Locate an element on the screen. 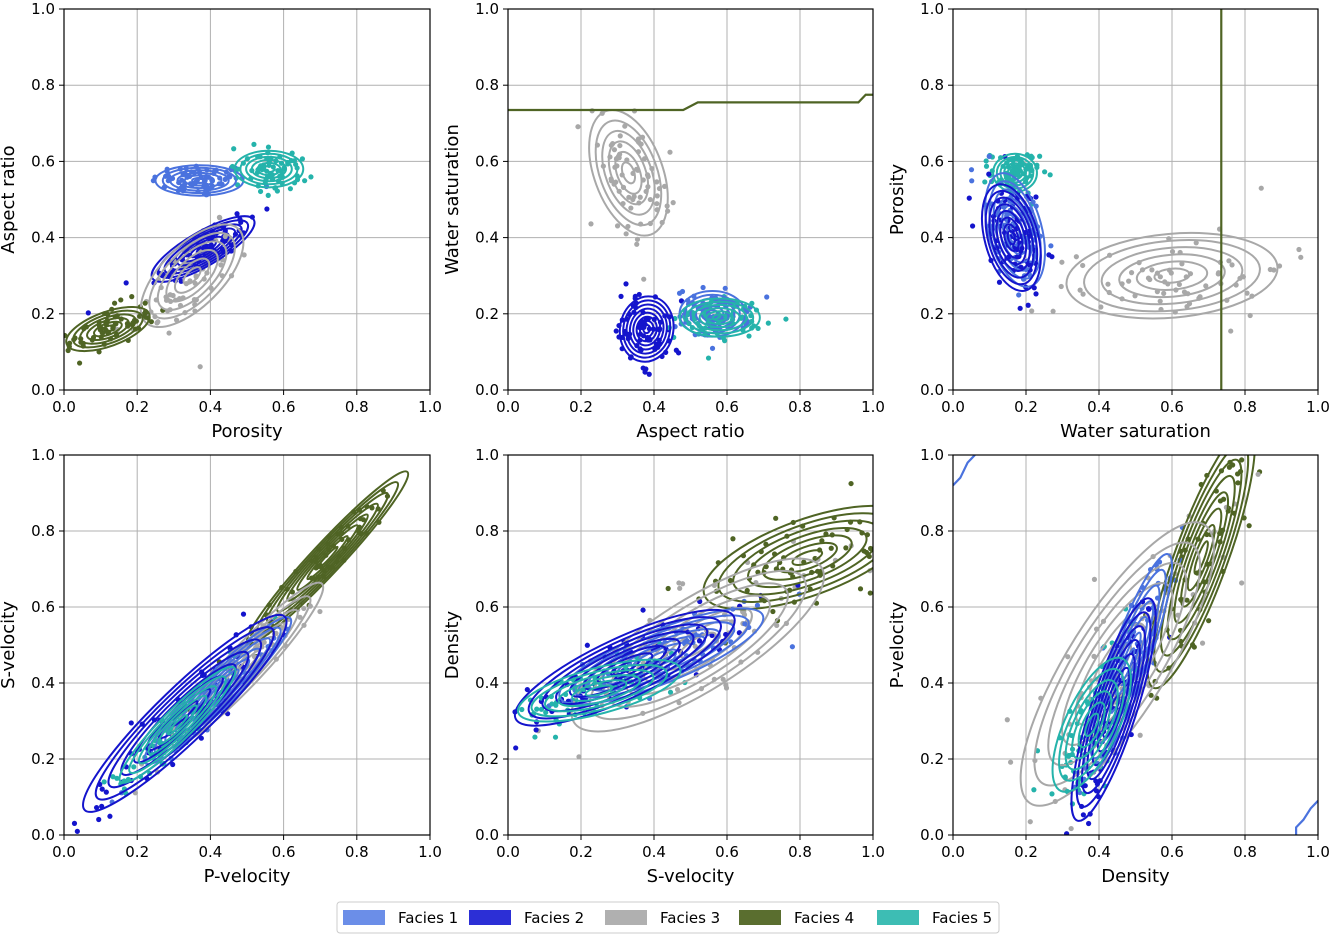 The height and width of the screenshot is (938, 1333). facies-2-contours is located at coordinates (1011, 237).